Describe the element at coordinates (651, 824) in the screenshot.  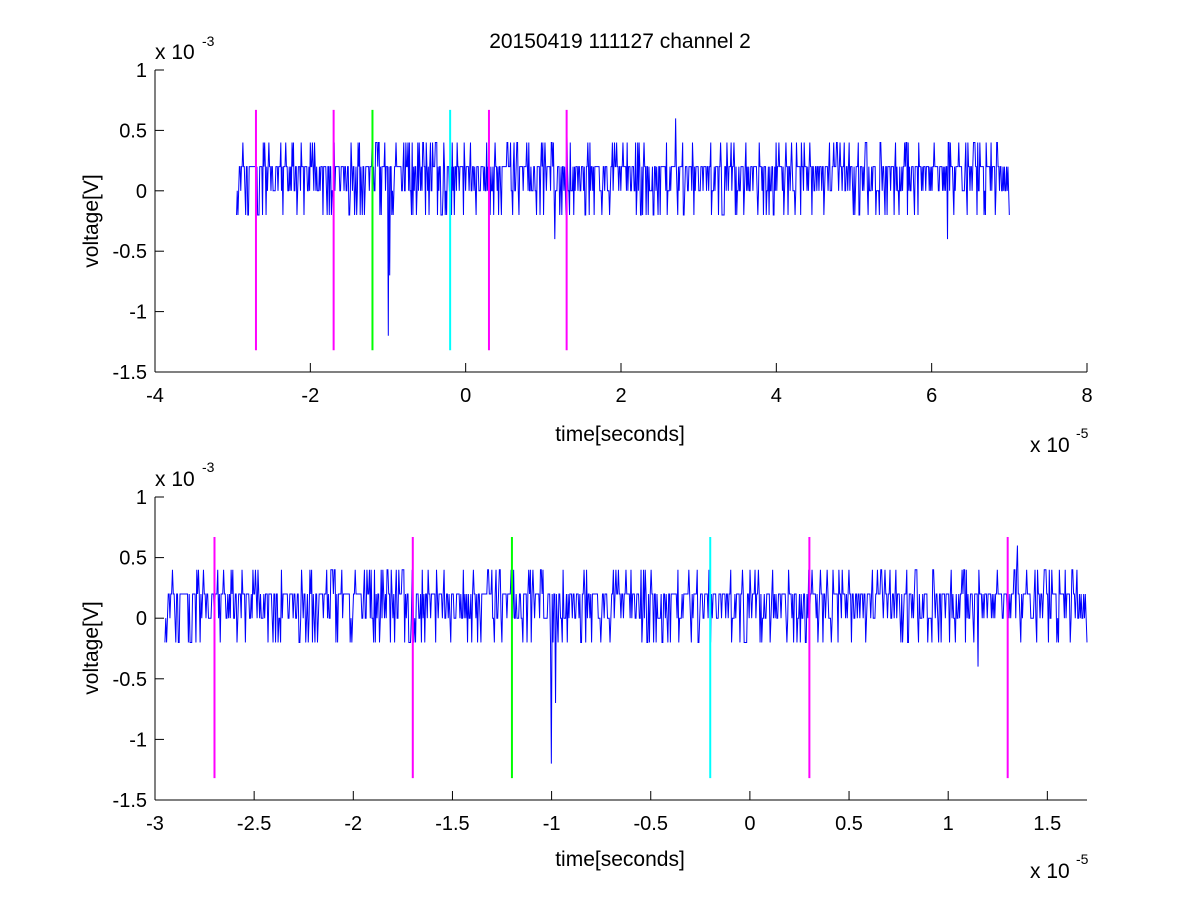
I see `x-tick-label: -0.5` at that location.